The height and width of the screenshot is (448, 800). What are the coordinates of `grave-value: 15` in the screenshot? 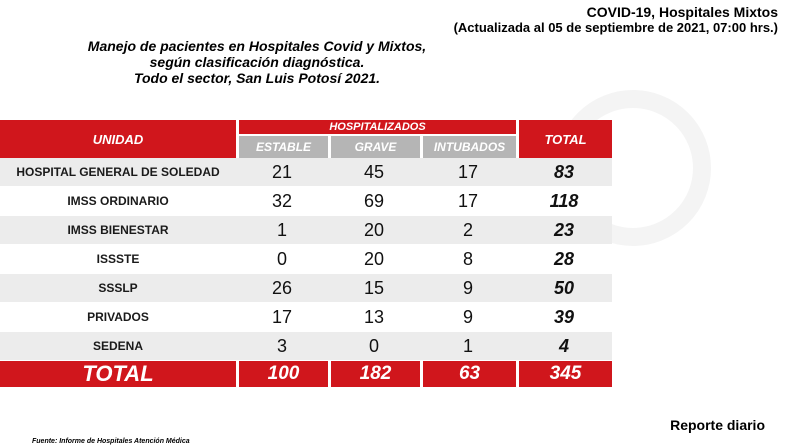 It's located at (374, 288).